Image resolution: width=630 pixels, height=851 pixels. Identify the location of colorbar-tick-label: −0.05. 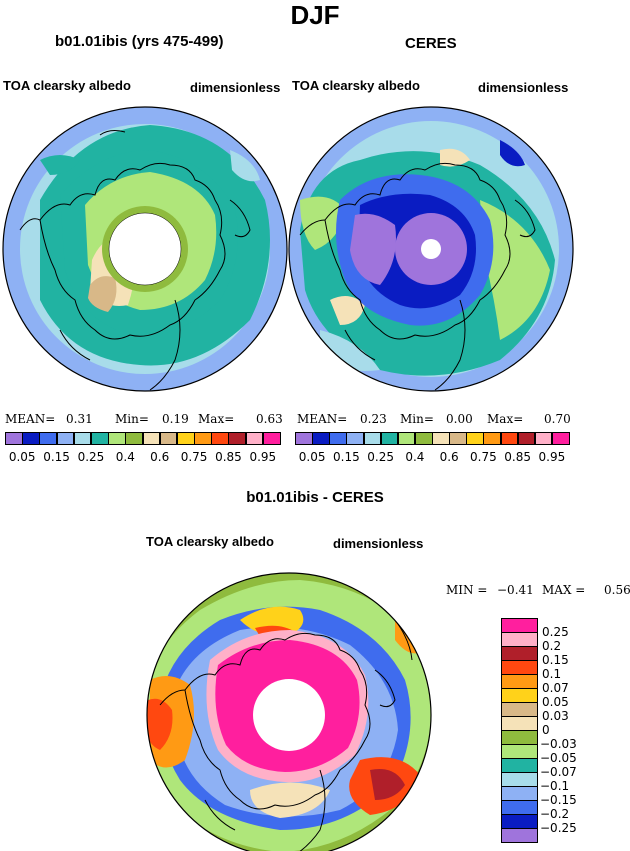
(558, 758).